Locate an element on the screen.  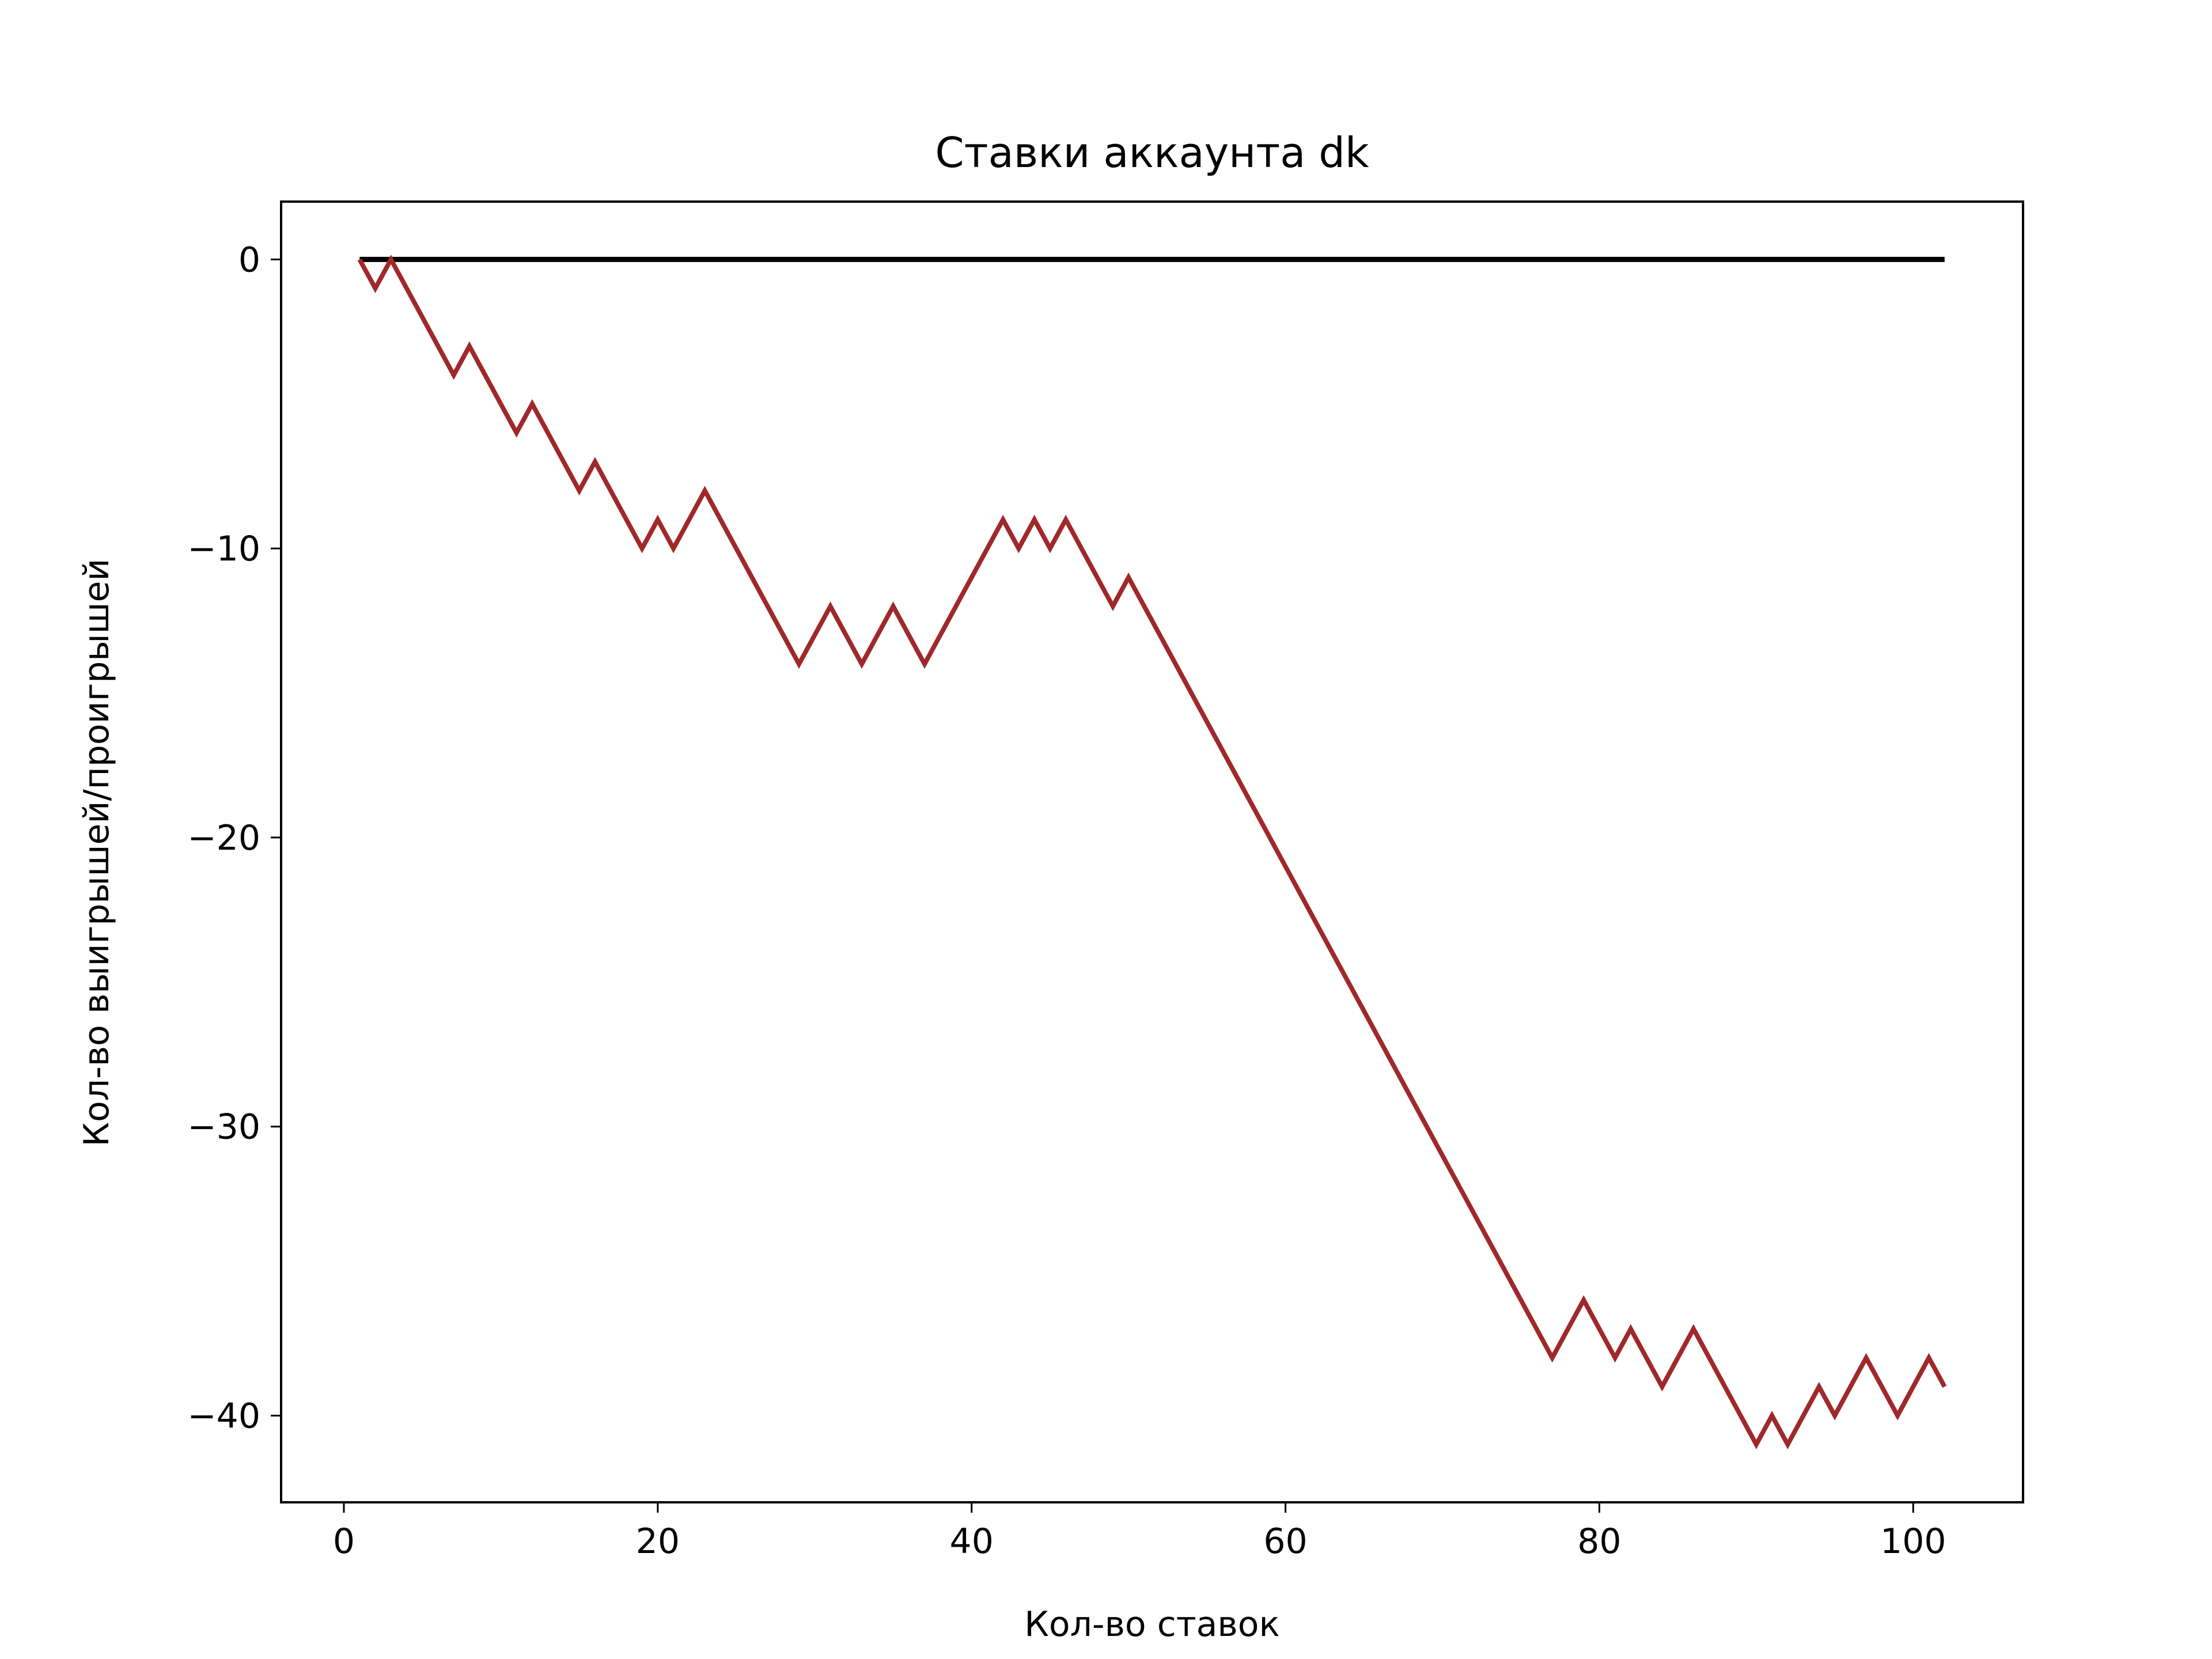
y-tick-label: −30 is located at coordinates (223, 1127).